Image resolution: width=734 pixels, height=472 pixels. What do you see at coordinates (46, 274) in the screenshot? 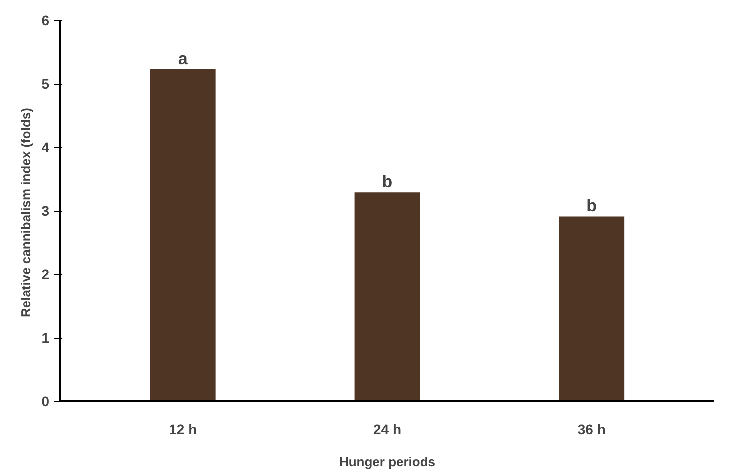
I see `y-tick-label: 2` at bounding box center [46, 274].